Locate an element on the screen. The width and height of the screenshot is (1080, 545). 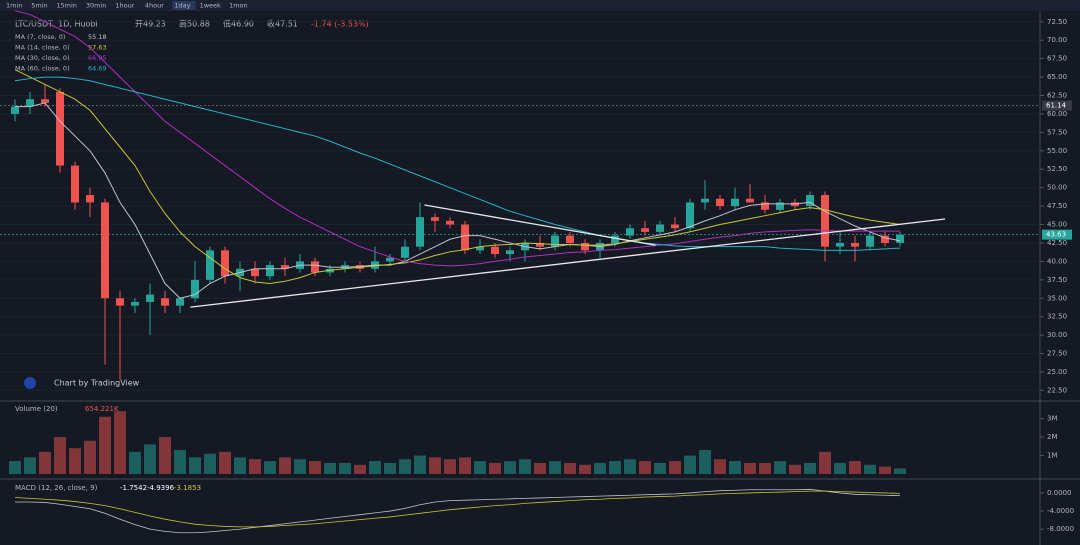
macd-legend-value: -4.9396 is located at coordinates (161, 488).